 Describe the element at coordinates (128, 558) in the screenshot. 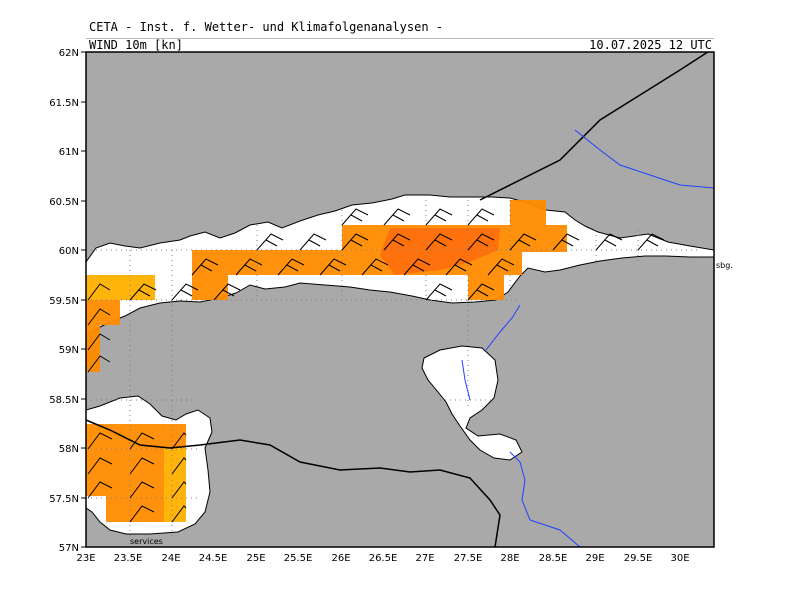

I see `lon-label: 23.5E` at that location.